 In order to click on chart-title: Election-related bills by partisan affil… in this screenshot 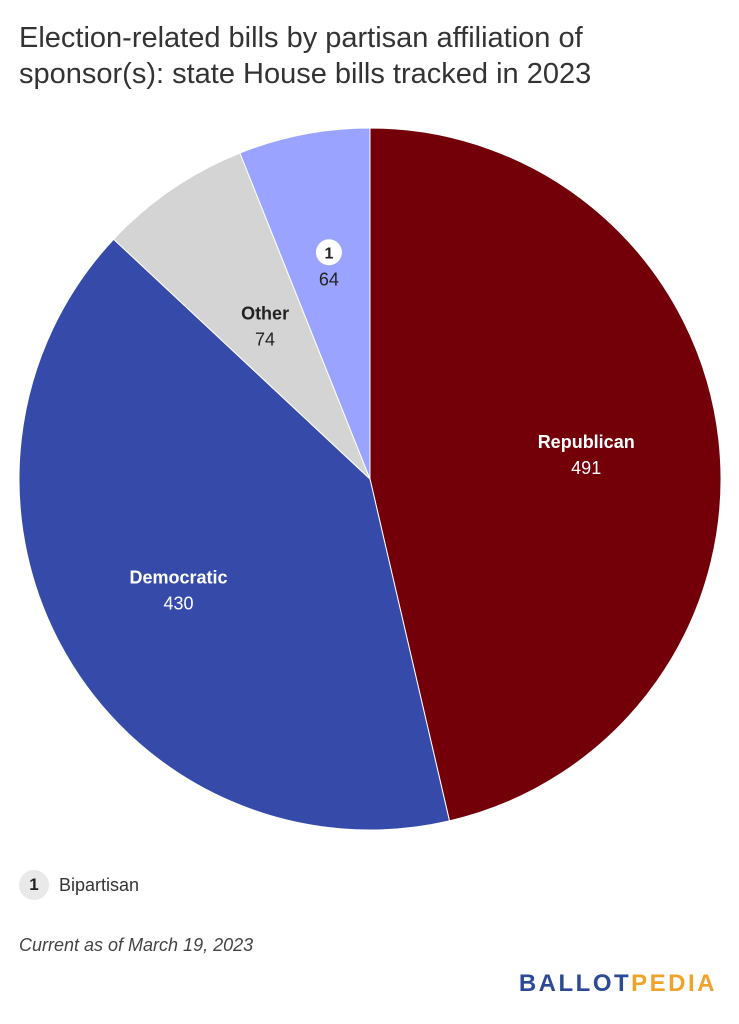, I will do `click(305, 56)`.